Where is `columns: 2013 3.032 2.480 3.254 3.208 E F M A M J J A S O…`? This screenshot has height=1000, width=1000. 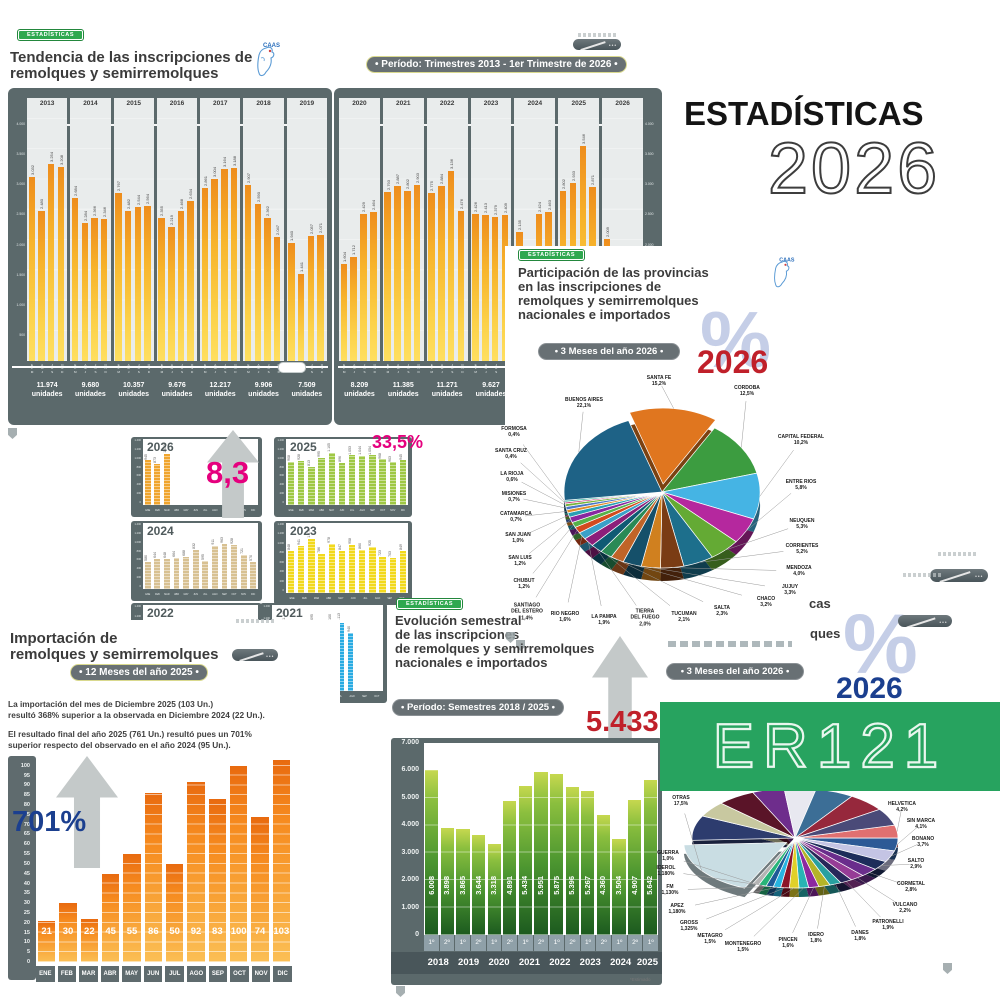 columns: 2013 3.032 2.480 3.254 3.208 E F M A M J J A S O… is located at coordinates (177, 252).